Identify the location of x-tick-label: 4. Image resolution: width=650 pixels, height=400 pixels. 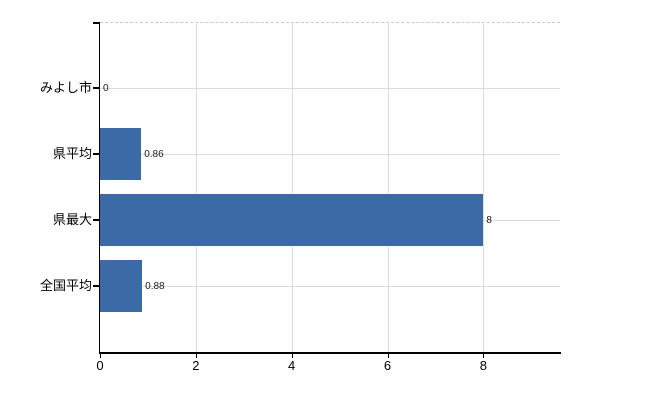
(292, 365).